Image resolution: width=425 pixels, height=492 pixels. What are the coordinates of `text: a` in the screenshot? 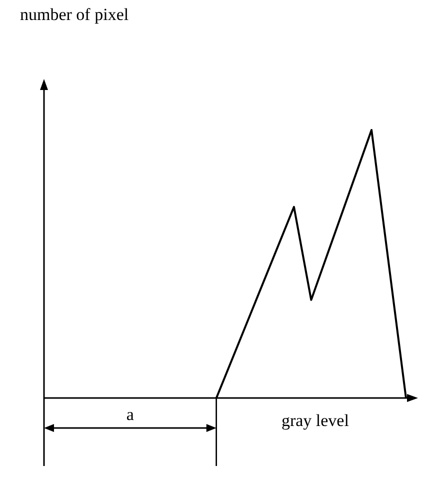 It's located at (130, 414).